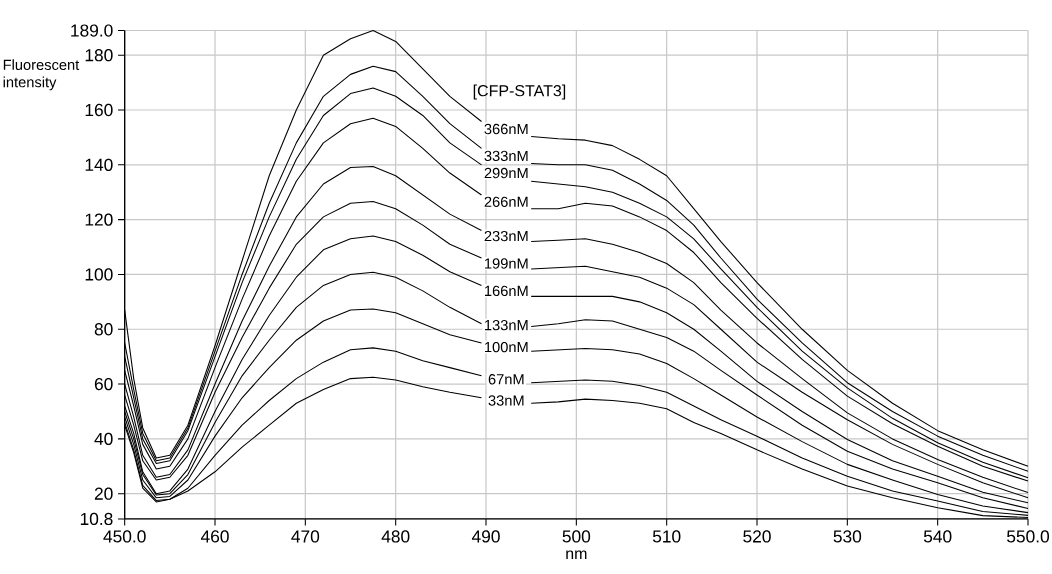 This screenshot has width=1052, height=574. What do you see at coordinates (506, 173) in the screenshot?
I see `series-label: 299nM` at bounding box center [506, 173].